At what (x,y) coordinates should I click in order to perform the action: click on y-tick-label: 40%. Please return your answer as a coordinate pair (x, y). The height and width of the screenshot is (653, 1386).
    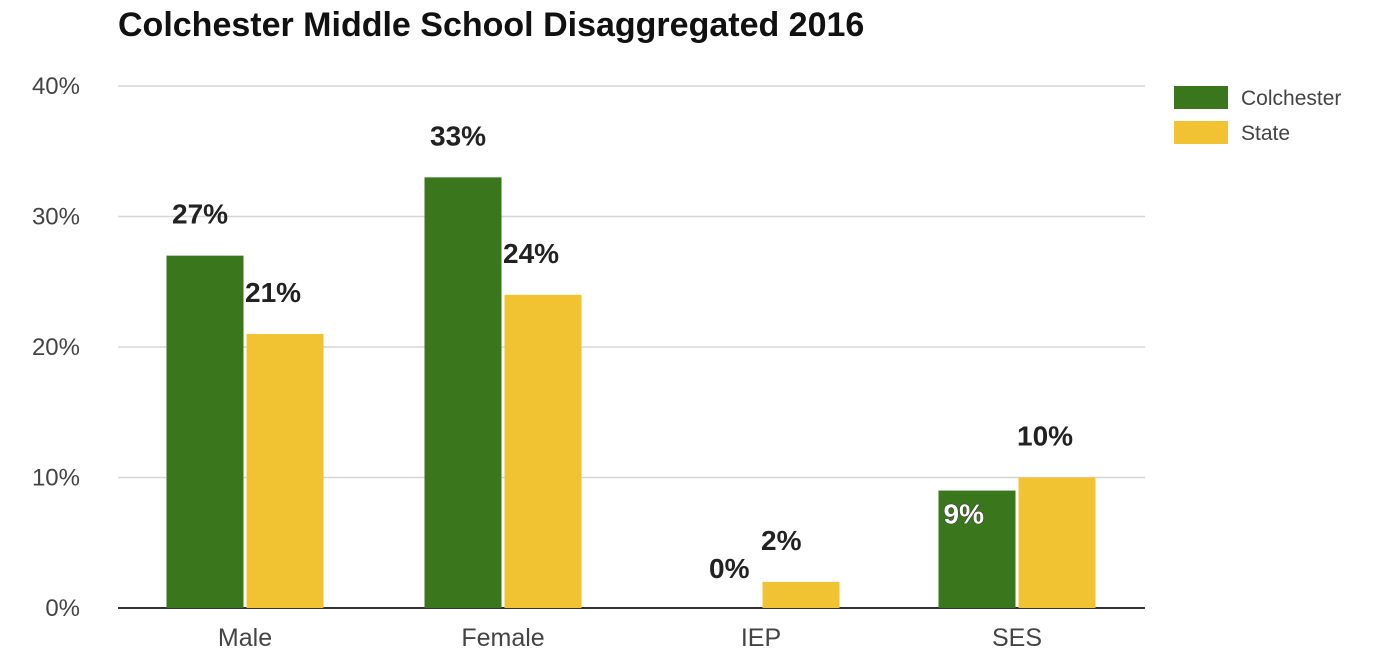
    Looking at the image, I should click on (56, 86).